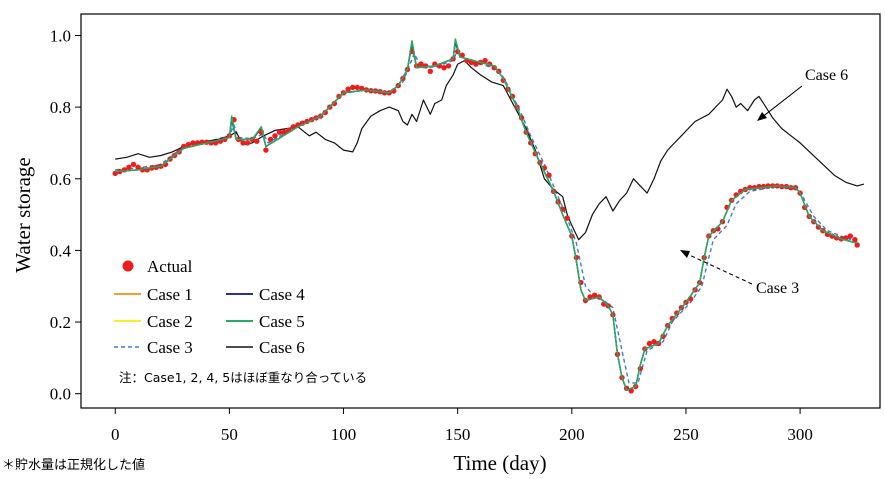 The width and height of the screenshot is (885, 479). I want to click on y-tick-label: 0.6, so click(60, 179).